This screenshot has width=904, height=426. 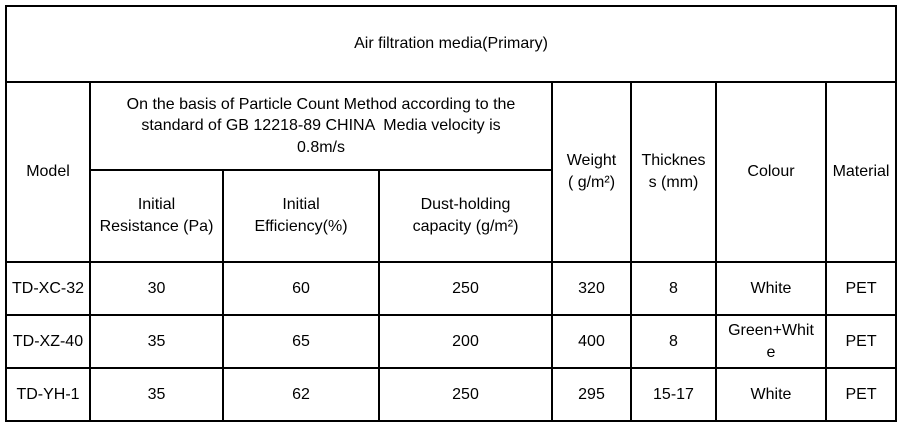 I want to click on cell-initial-efficiency: 65, so click(x=301, y=341).